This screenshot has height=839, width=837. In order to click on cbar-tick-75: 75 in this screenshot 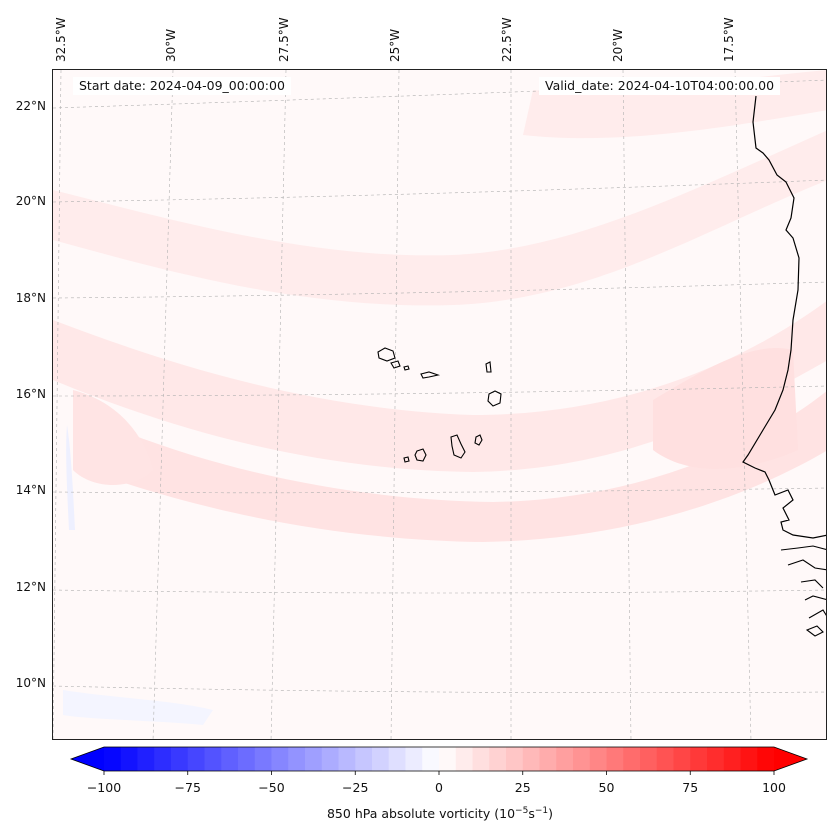, I will do `click(690, 787)`.